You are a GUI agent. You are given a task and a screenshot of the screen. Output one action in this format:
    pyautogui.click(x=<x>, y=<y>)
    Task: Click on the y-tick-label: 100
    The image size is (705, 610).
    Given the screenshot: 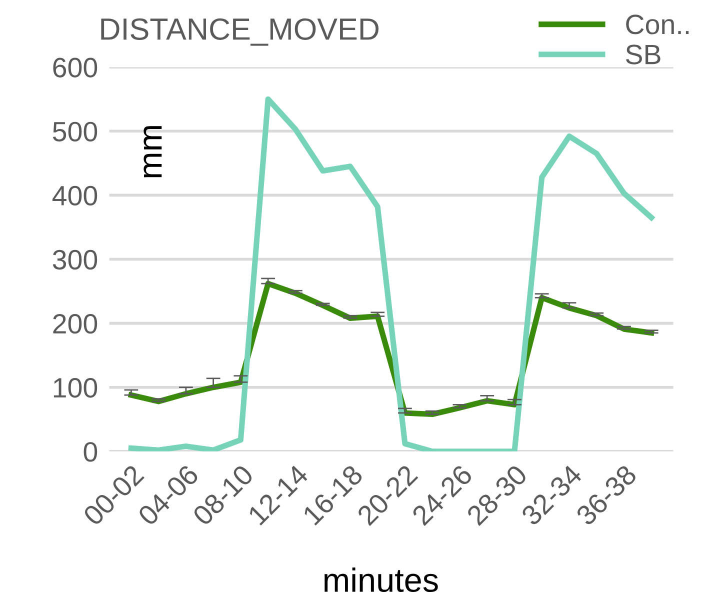 What is the action you would take?
    pyautogui.click(x=76, y=388)
    